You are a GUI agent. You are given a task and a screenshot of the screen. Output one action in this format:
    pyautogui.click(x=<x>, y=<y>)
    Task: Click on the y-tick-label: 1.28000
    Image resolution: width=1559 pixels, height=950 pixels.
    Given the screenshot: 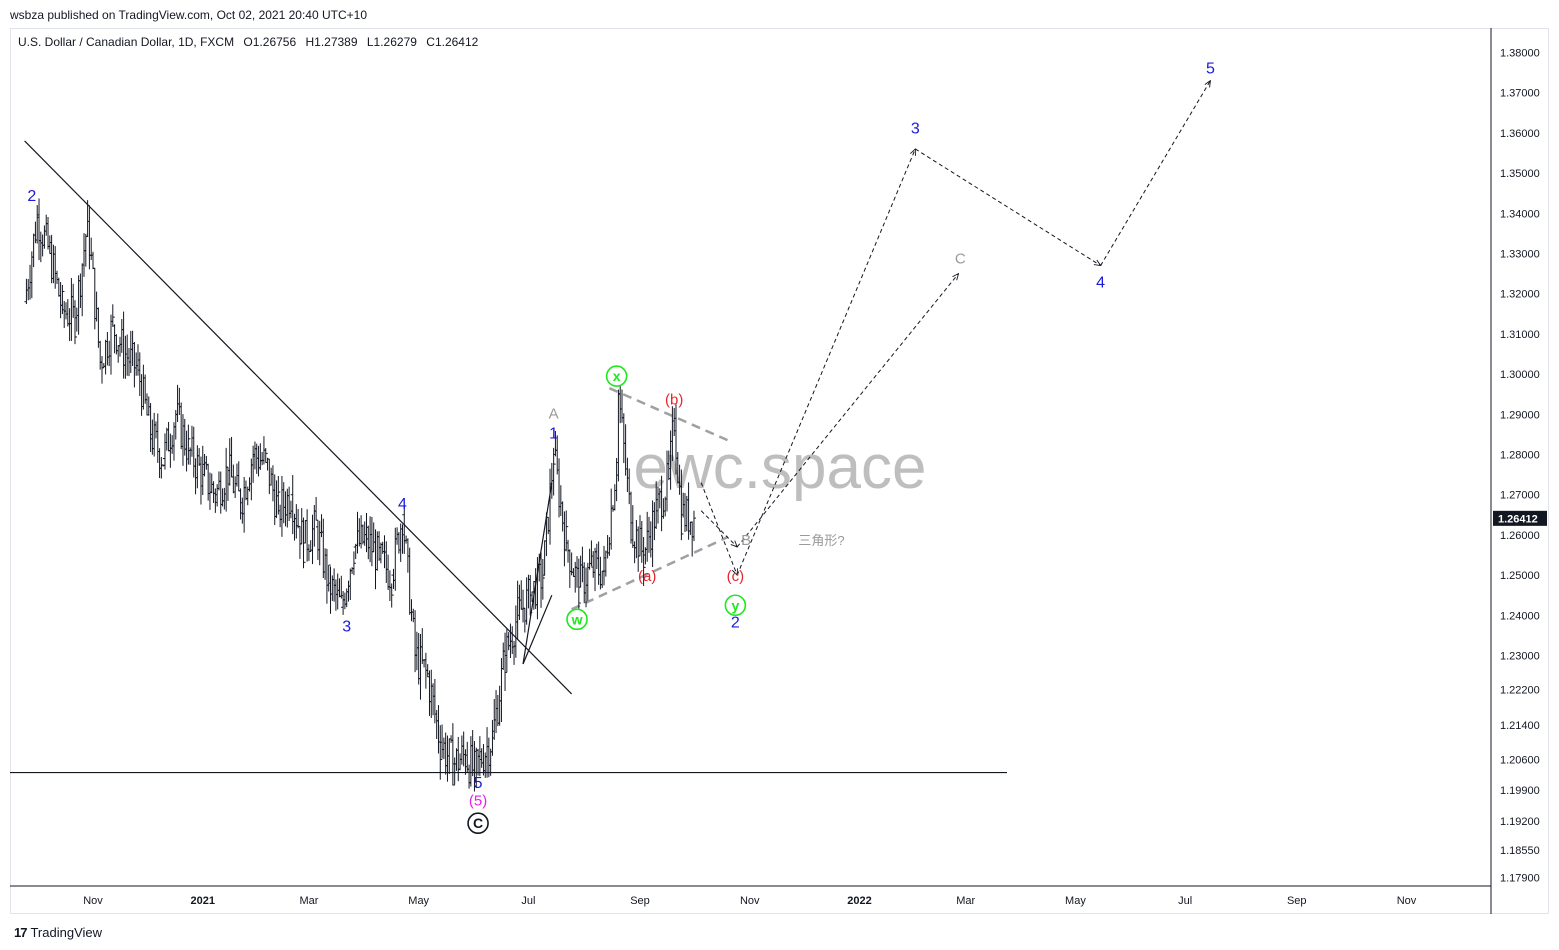 What is the action you would take?
    pyautogui.click(x=1520, y=456)
    